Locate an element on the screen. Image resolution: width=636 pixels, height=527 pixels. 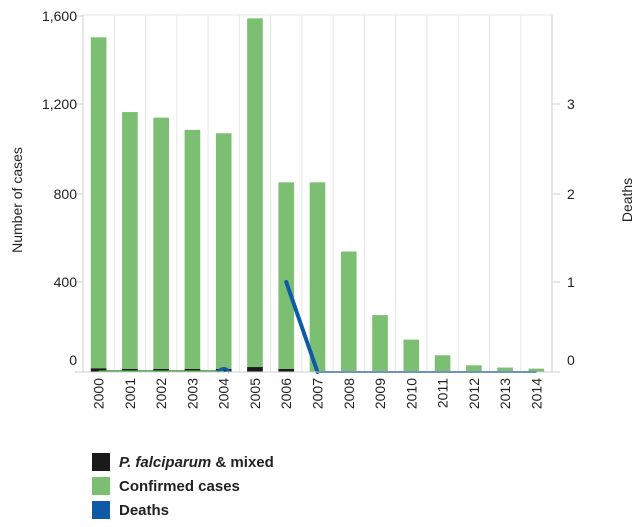
x-tick-label: 2009 is located at coordinates (380, 393).